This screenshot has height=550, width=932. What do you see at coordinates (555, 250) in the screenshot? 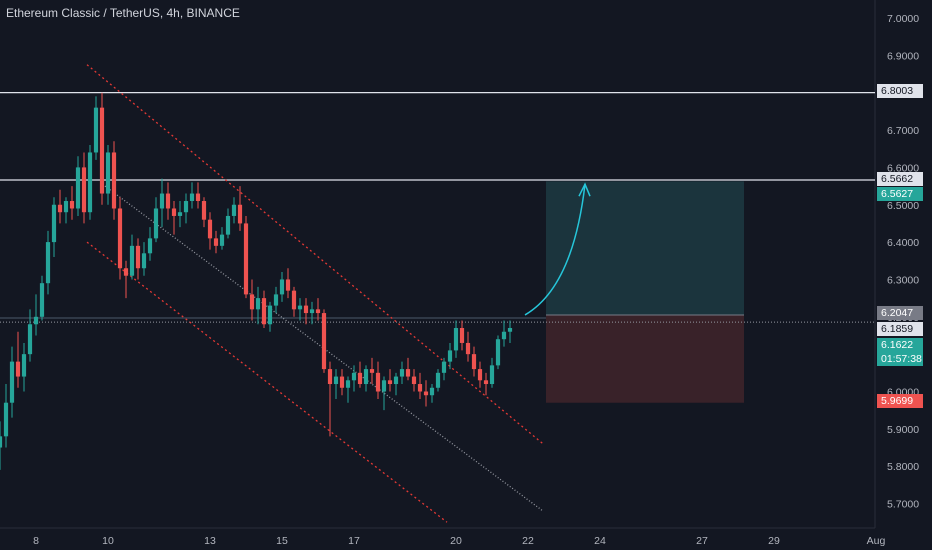
I see `projection-arrow` at bounding box center [555, 250].